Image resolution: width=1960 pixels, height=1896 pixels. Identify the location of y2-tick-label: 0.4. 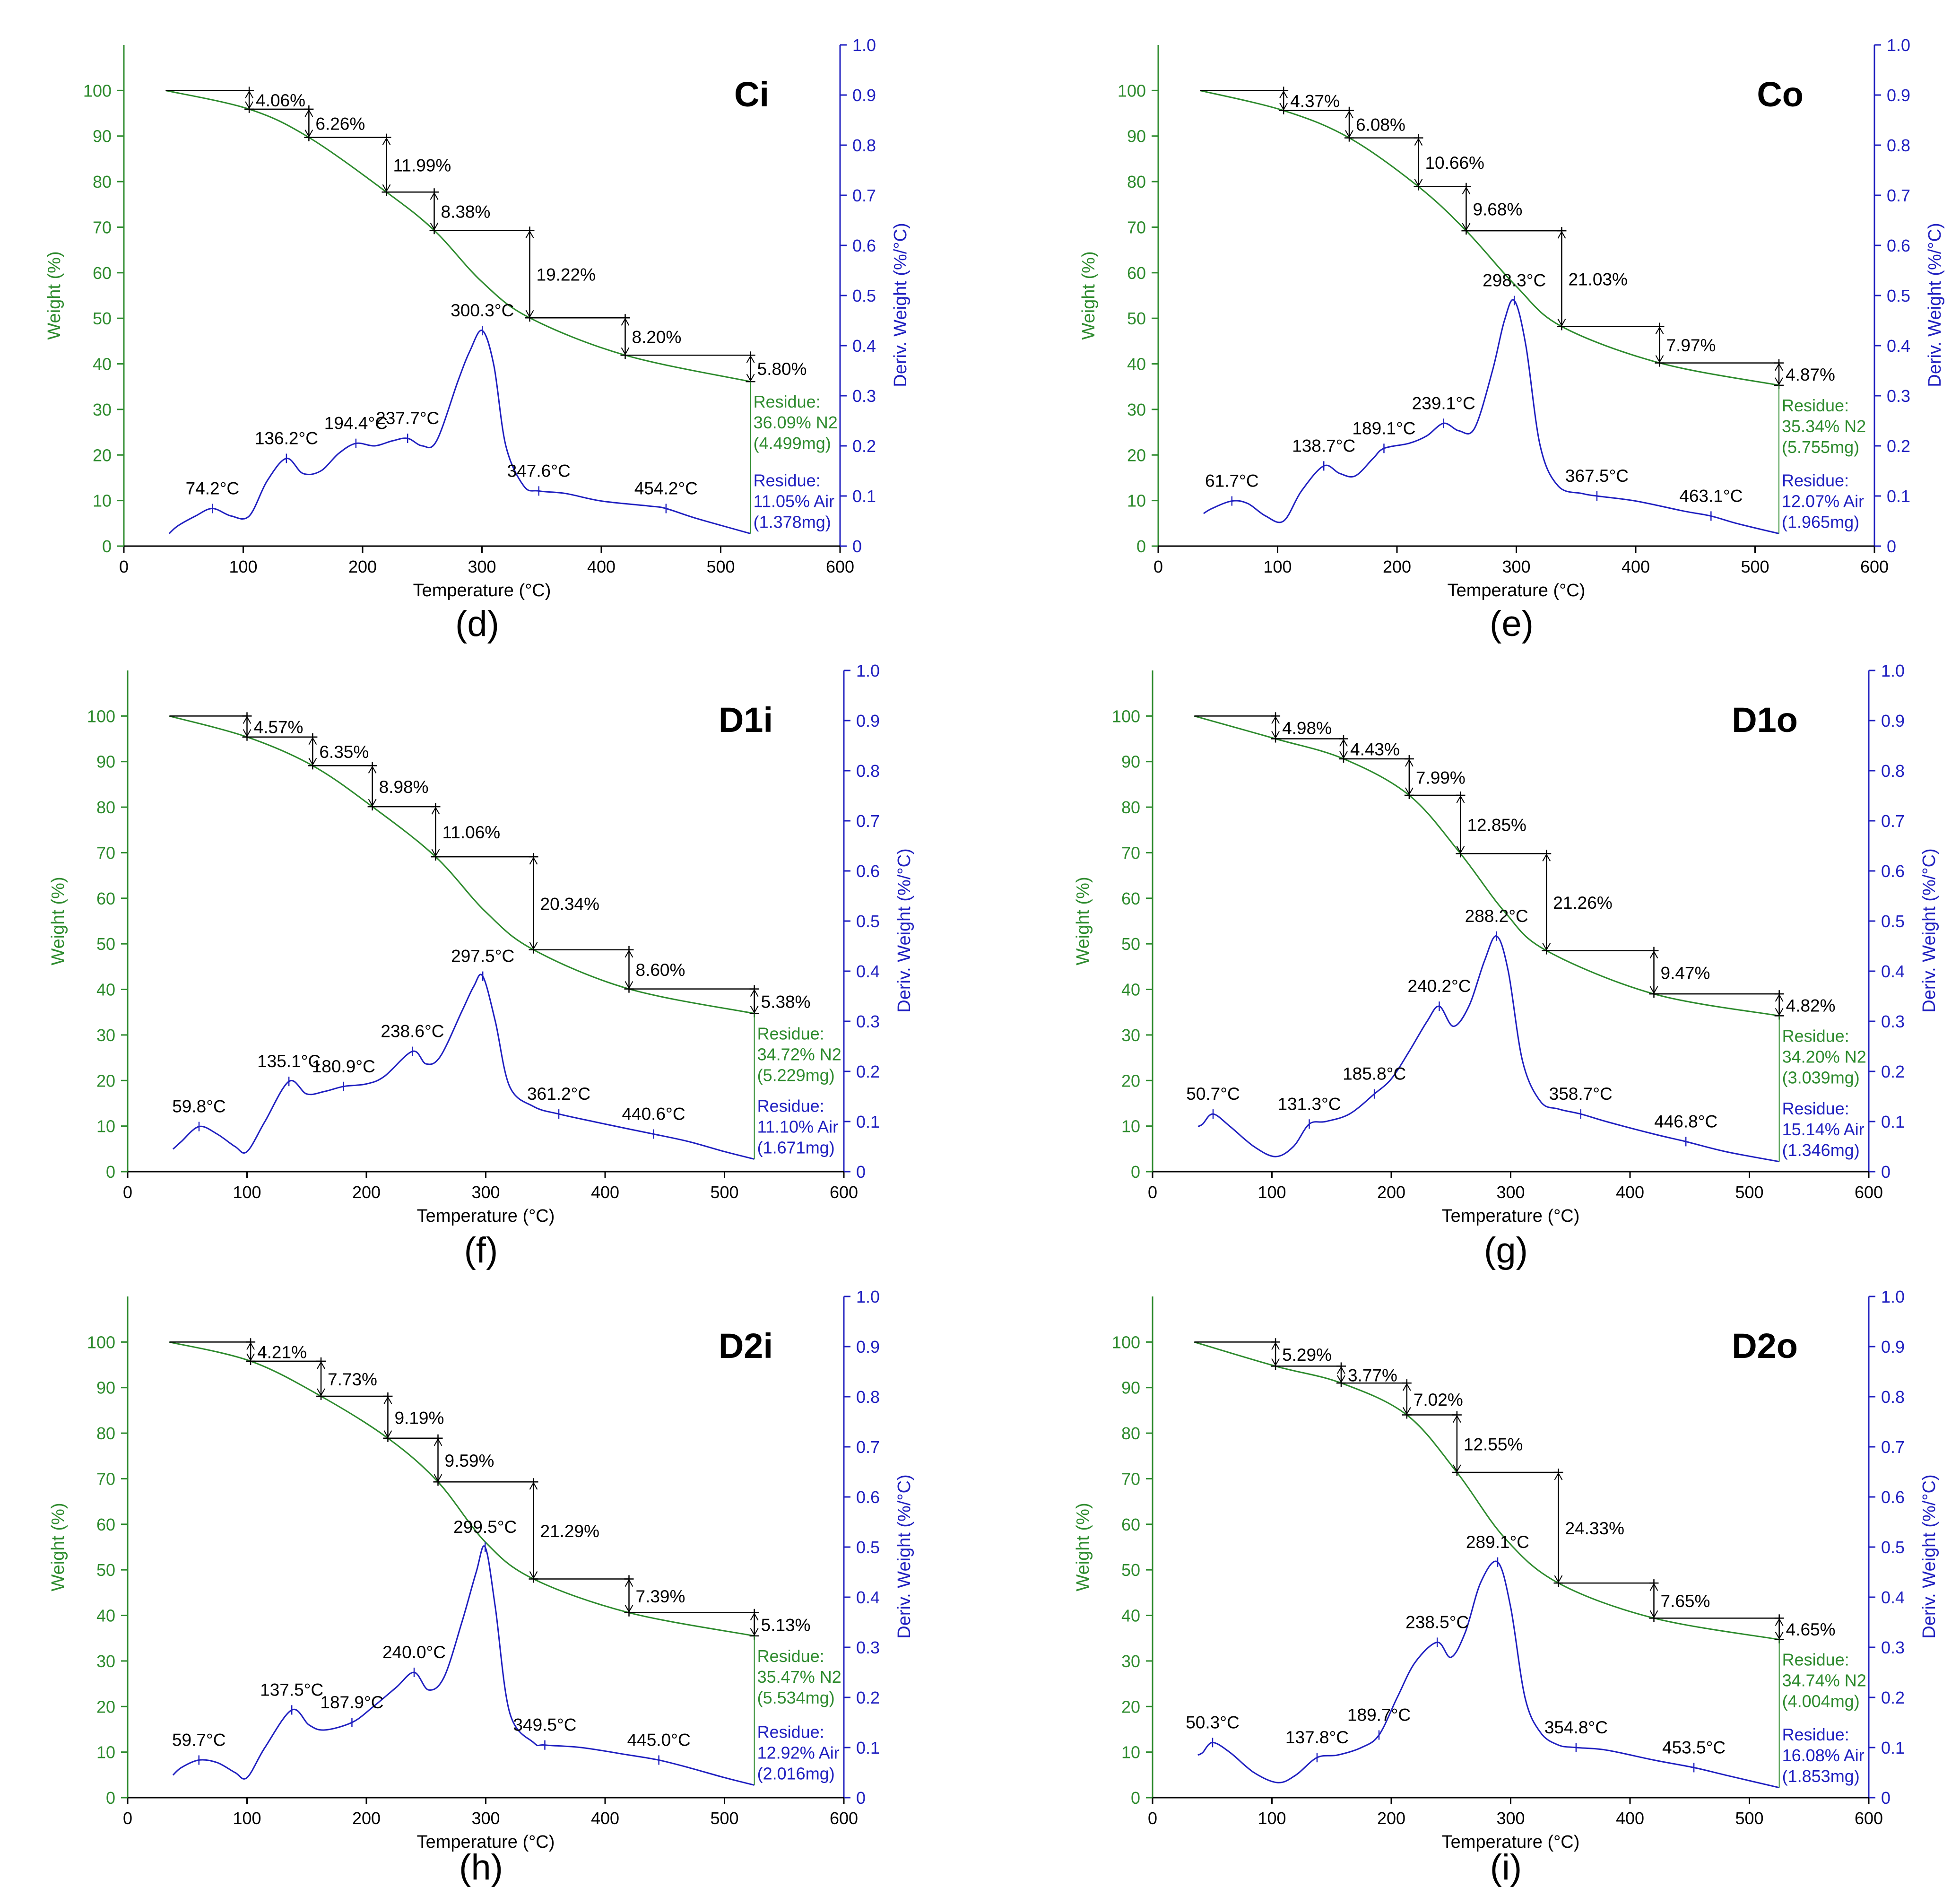
(1898, 346).